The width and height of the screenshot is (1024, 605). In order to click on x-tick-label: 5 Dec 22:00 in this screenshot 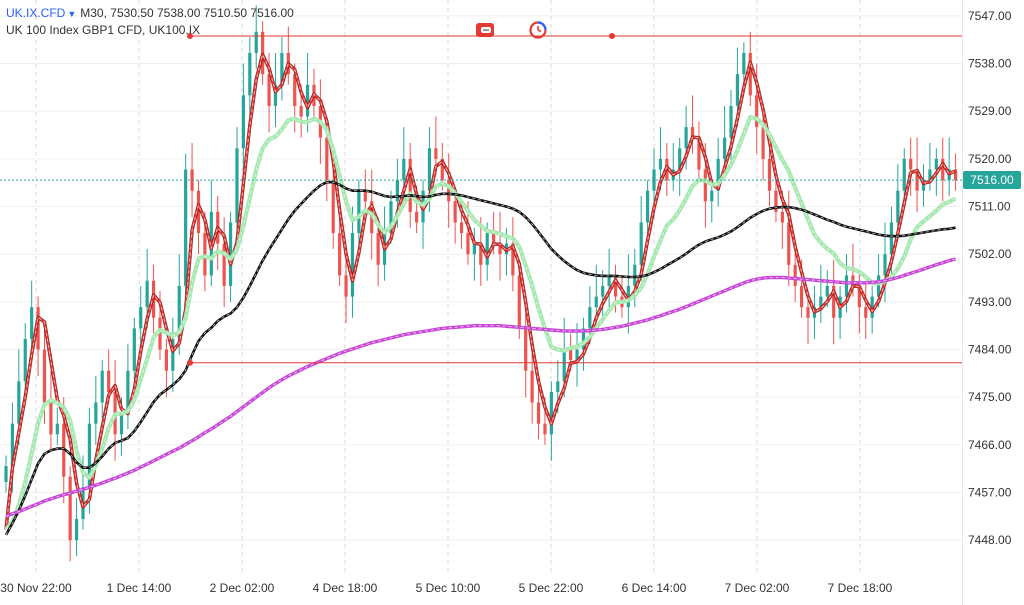, I will do `click(551, 588)`.